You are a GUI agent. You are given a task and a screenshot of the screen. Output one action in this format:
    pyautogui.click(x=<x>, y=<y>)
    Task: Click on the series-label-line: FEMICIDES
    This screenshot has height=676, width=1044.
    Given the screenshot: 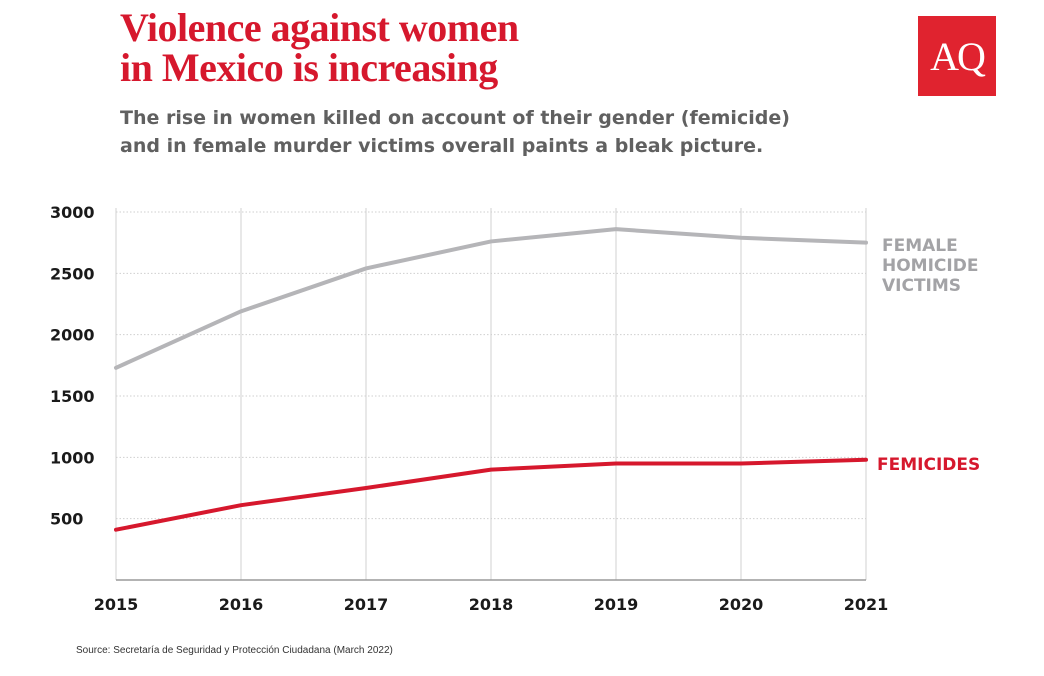 What is the action you would take?
    pyautogui.click(x=929, y=465)
    